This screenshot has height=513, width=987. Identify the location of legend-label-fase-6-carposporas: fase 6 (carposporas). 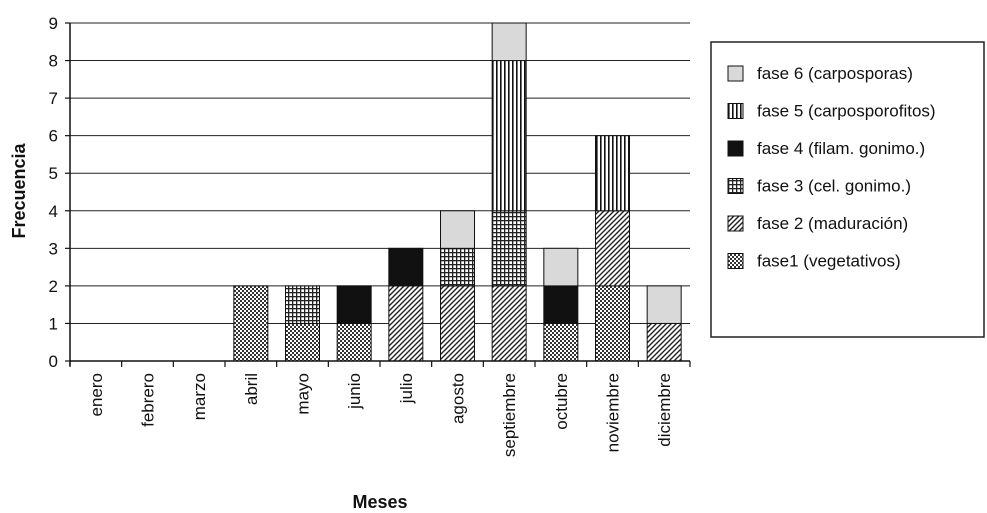
(835, 73).